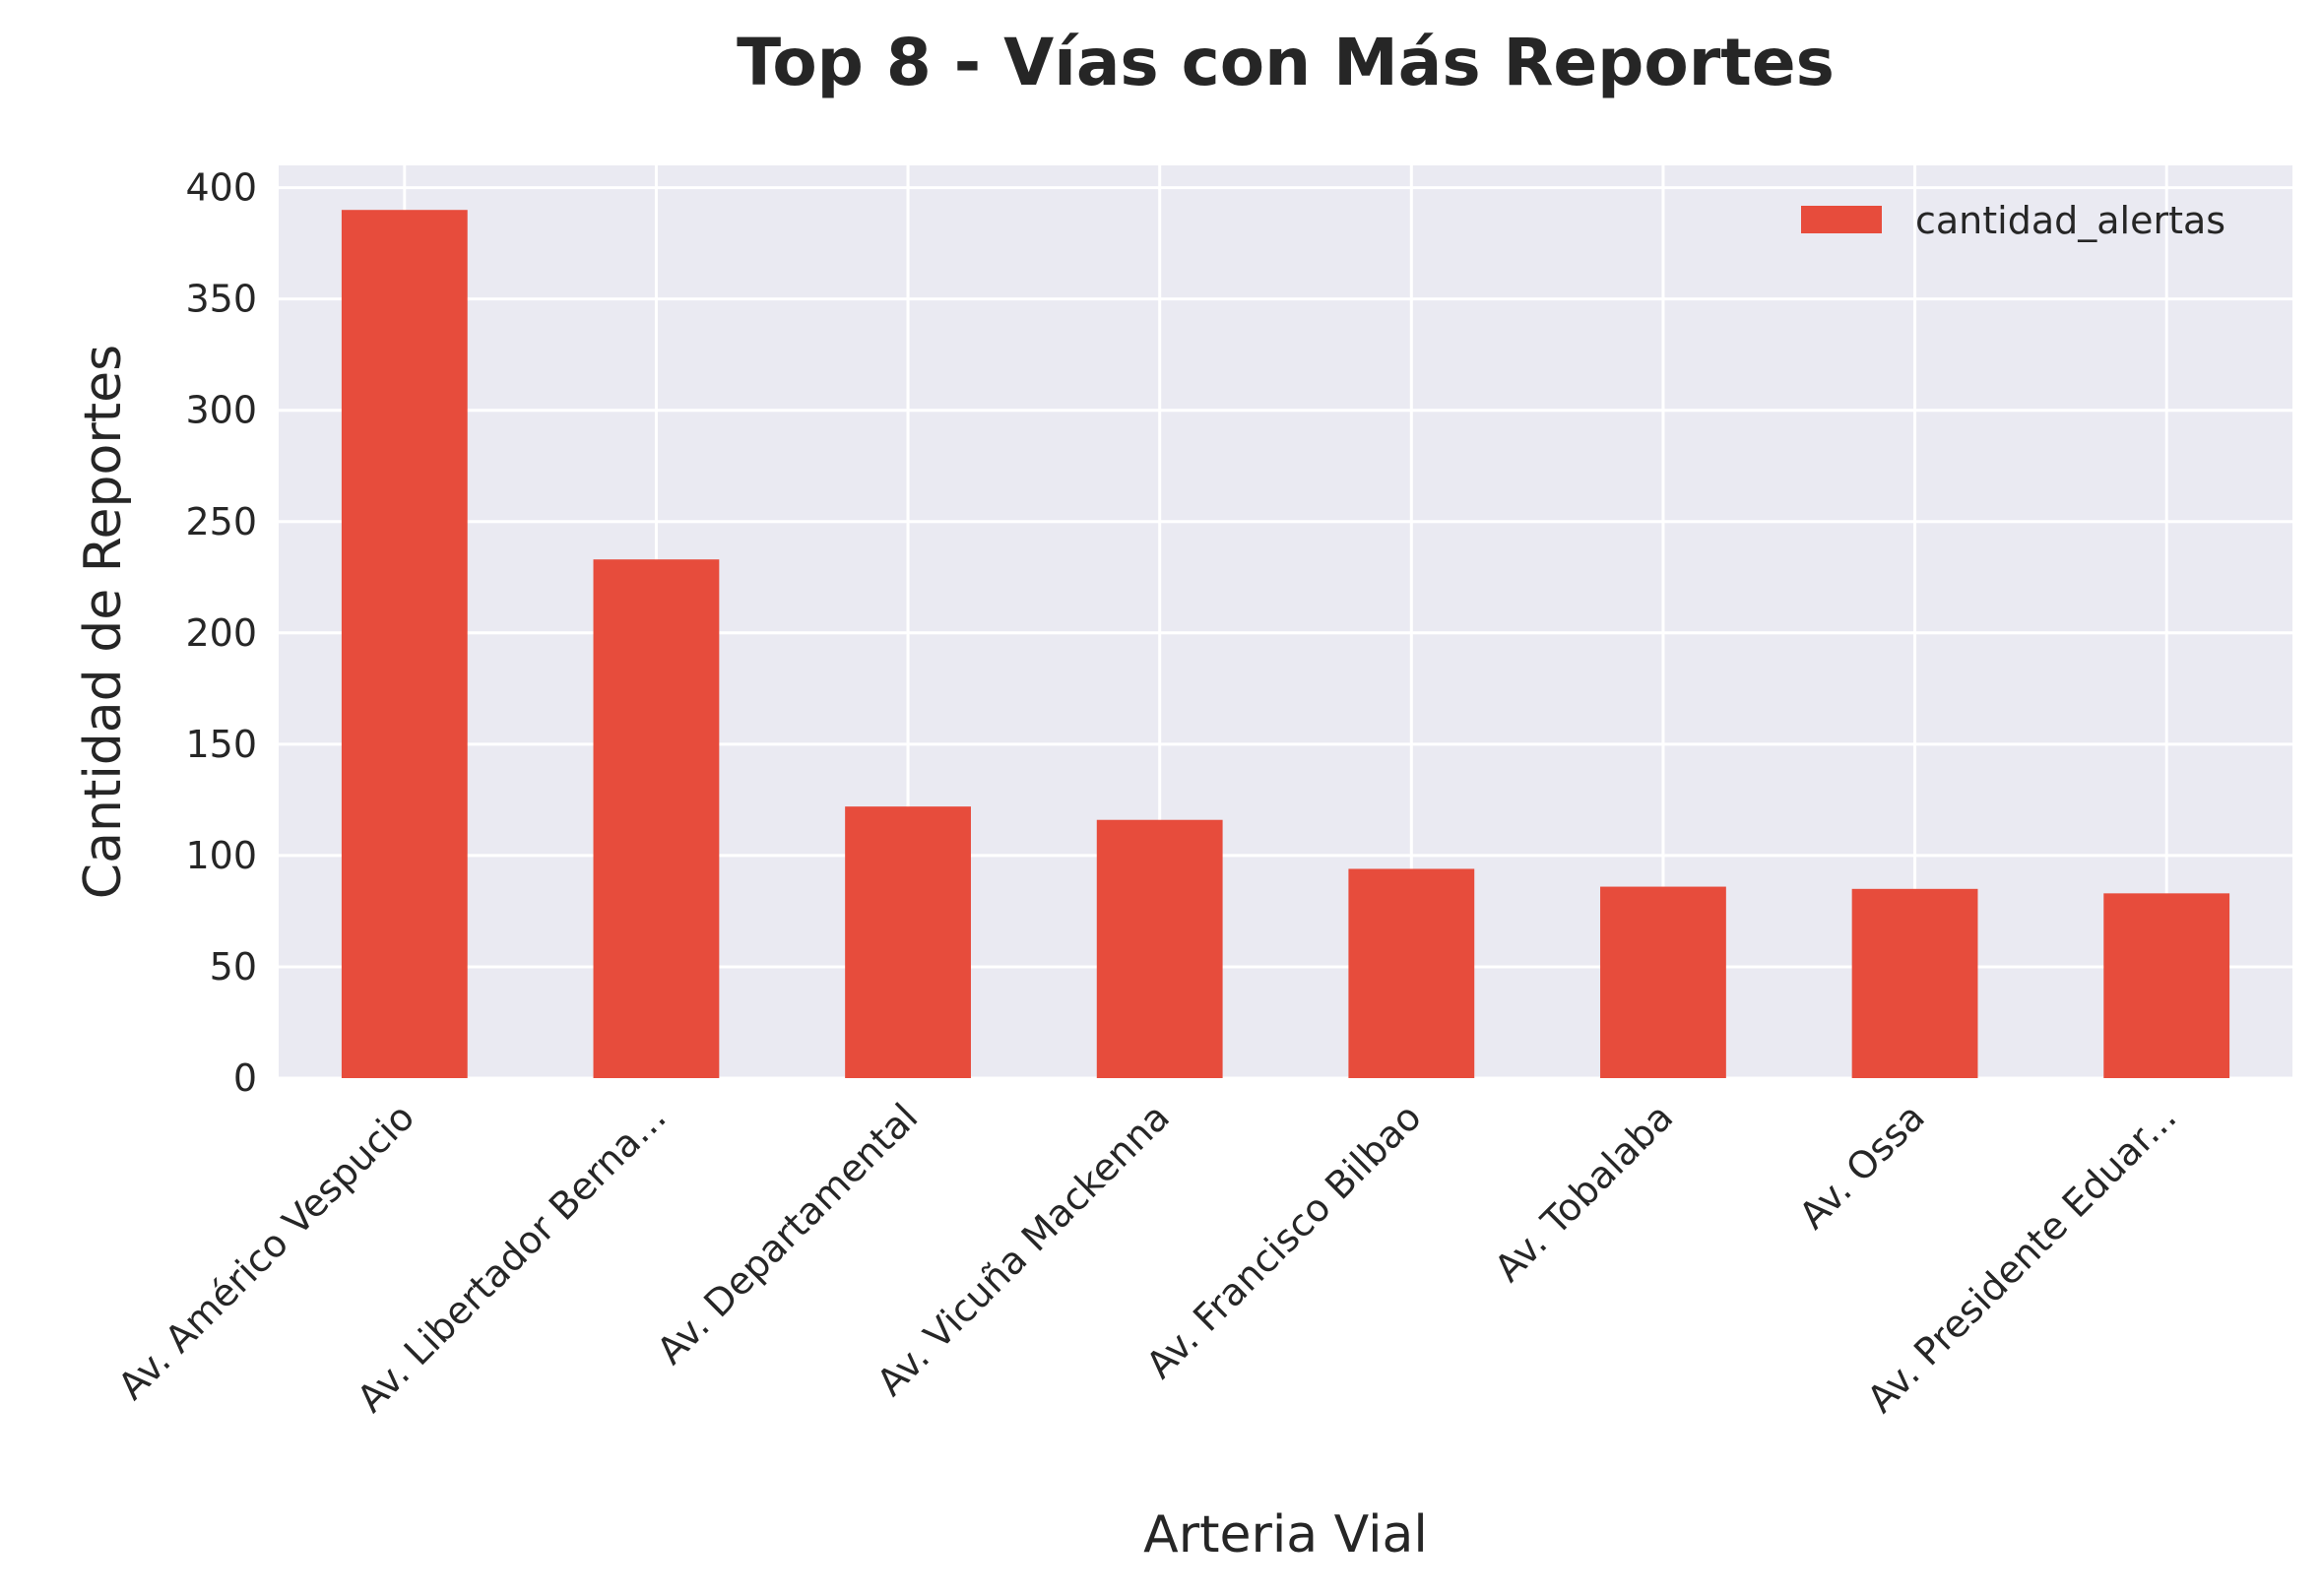 The width and height of the screenshot is (2321, 1596). I want to click on y-tick-labels: 0 50 100 150 200 250 300 350 400, so click(221, 633).